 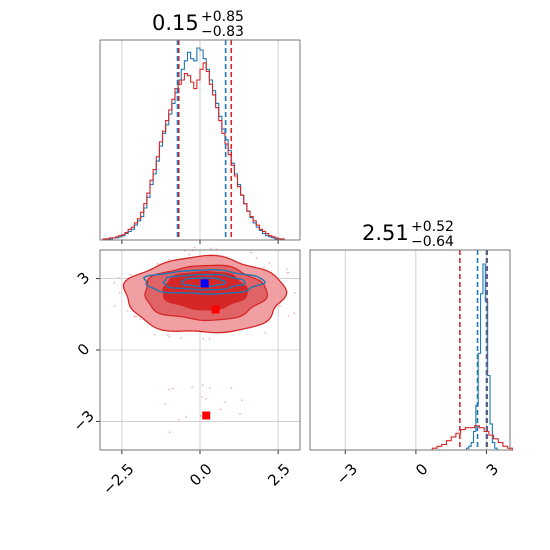 What do you see at coordinates (210, 349) in the screenshot?
I see `contour-markers` at bounding box center [210, 349].